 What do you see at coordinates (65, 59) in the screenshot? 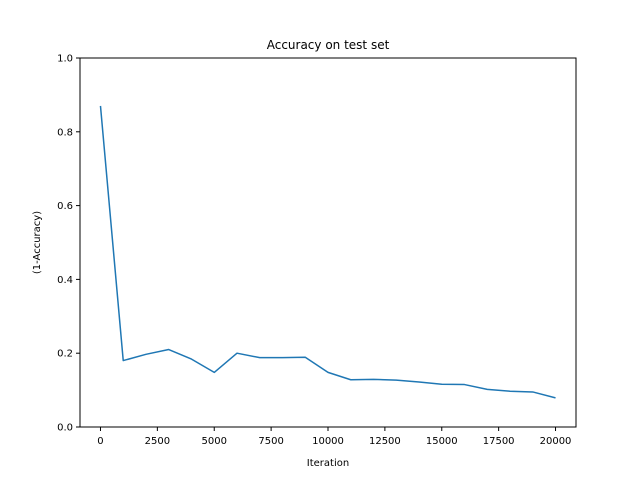
I see `y-tick-label: 1.0` at bounding box center [65, 59].